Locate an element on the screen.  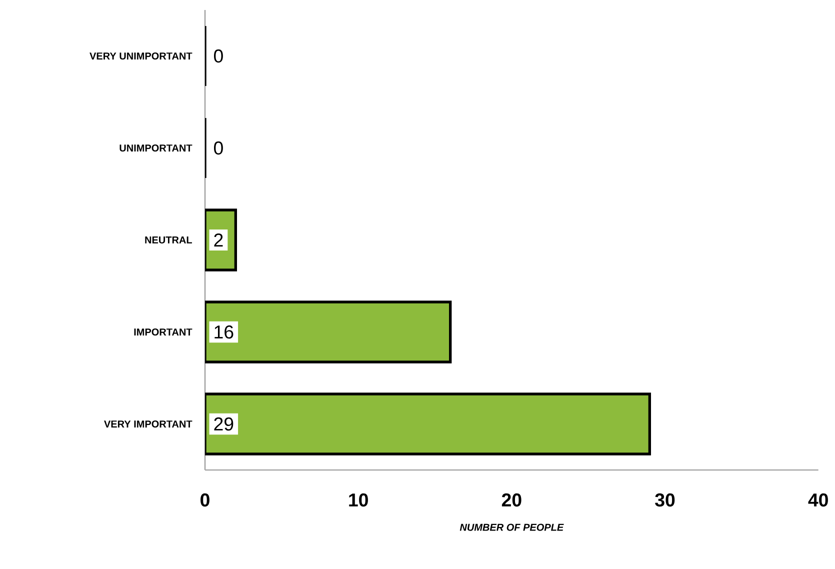
x-tick-label: 0 is located at coordinates (205, 500).